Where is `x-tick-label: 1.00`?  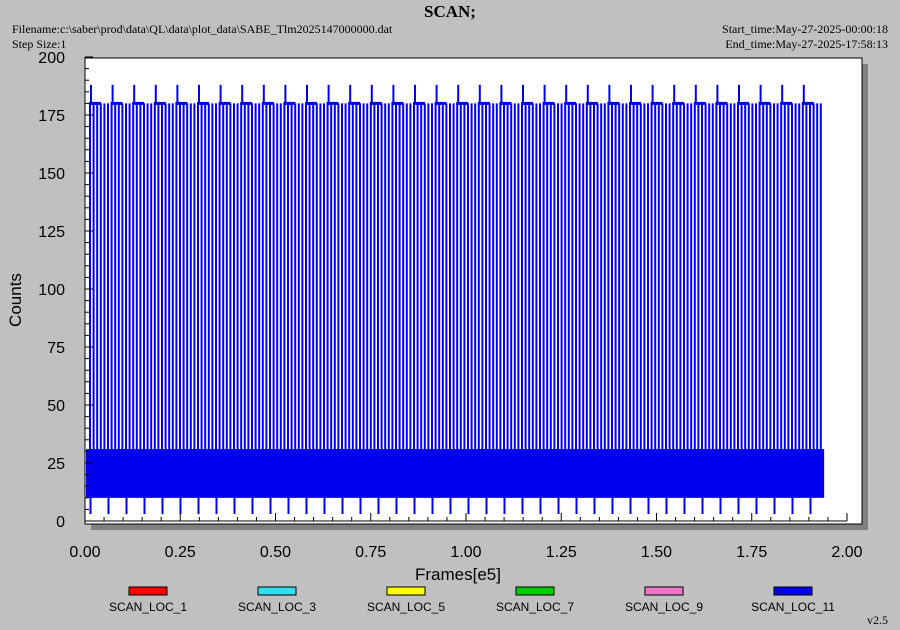 x-tick-label: 1.00 is located at coordinates (465, 552).